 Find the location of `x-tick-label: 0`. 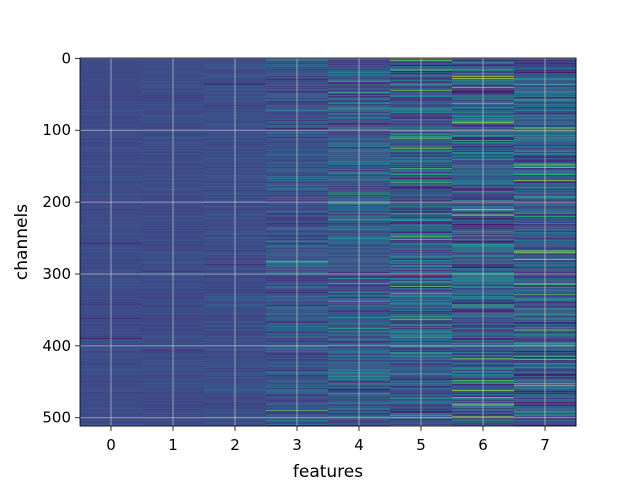

x-tick-label: 0 is located at coordinates (111, 445).